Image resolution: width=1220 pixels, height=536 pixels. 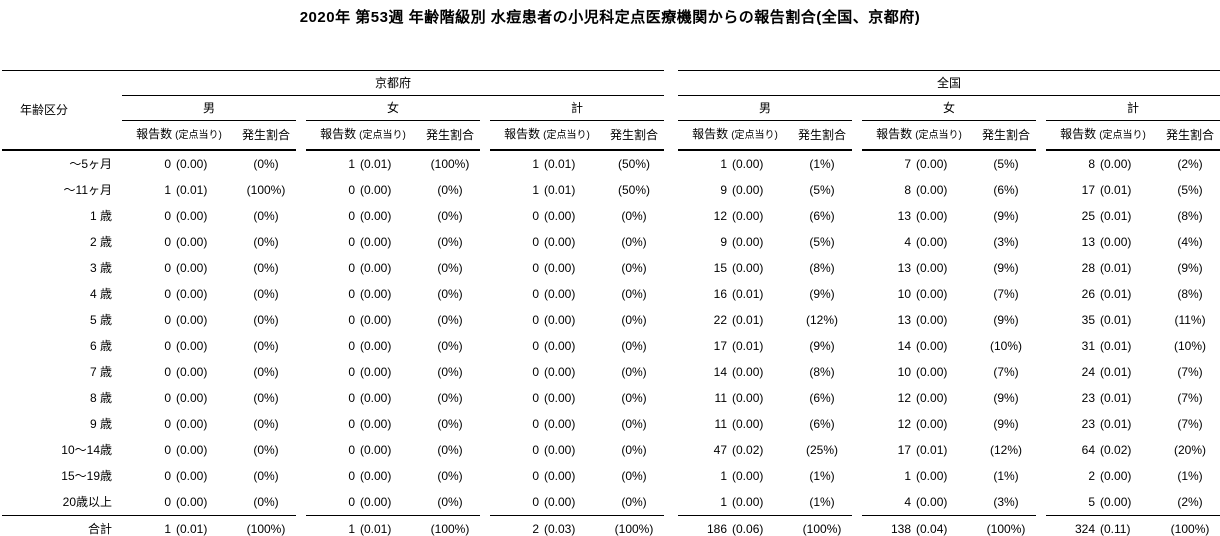 What do you see at coordinates (738, 294) in the screenshot?
I see `report-count-cell: 16 (0.01)` at bounding box center [738, 294].